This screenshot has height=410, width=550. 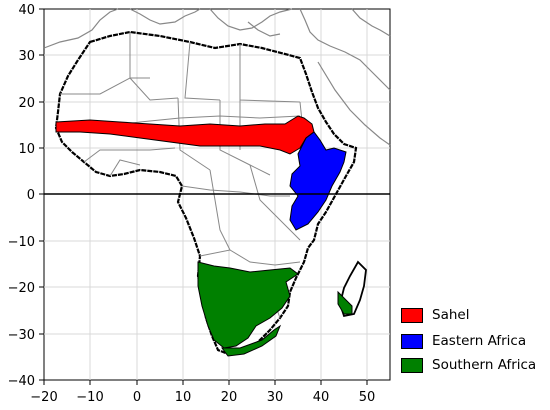 I want to click on x-tick-label: 0, so click(x=137, y=397).